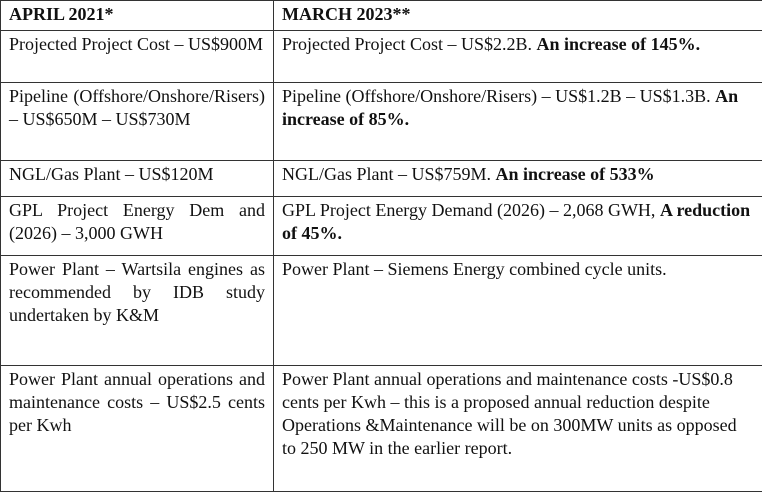 The width and height of the screenshot is (762, 493). Describe the element at coordinates (516, 221) in the screenshot. I see `cell-emphasis: A reduction of 45%.` at that location.